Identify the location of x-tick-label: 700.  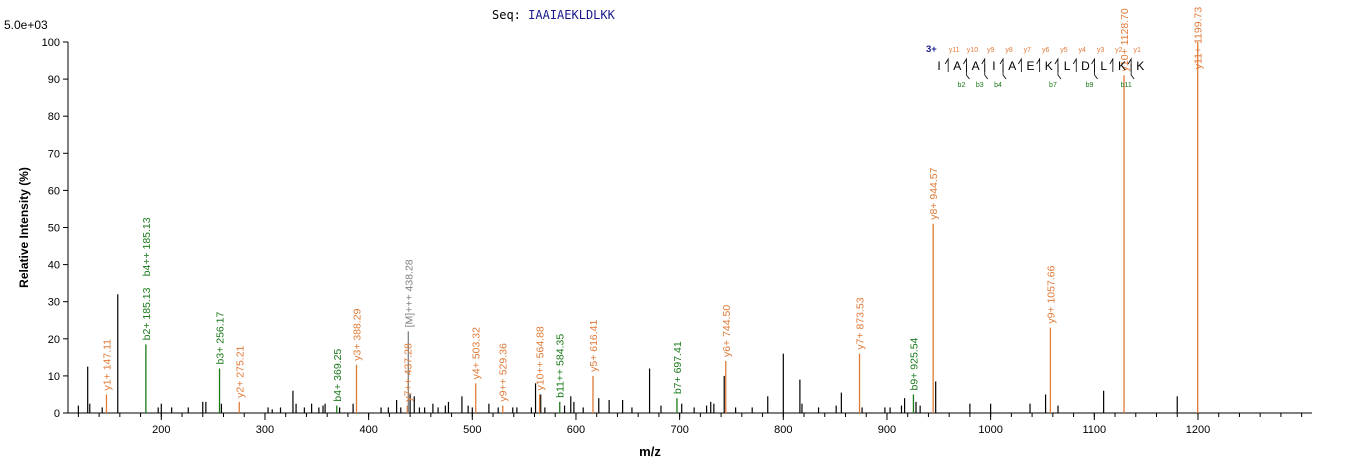
(679, 430).